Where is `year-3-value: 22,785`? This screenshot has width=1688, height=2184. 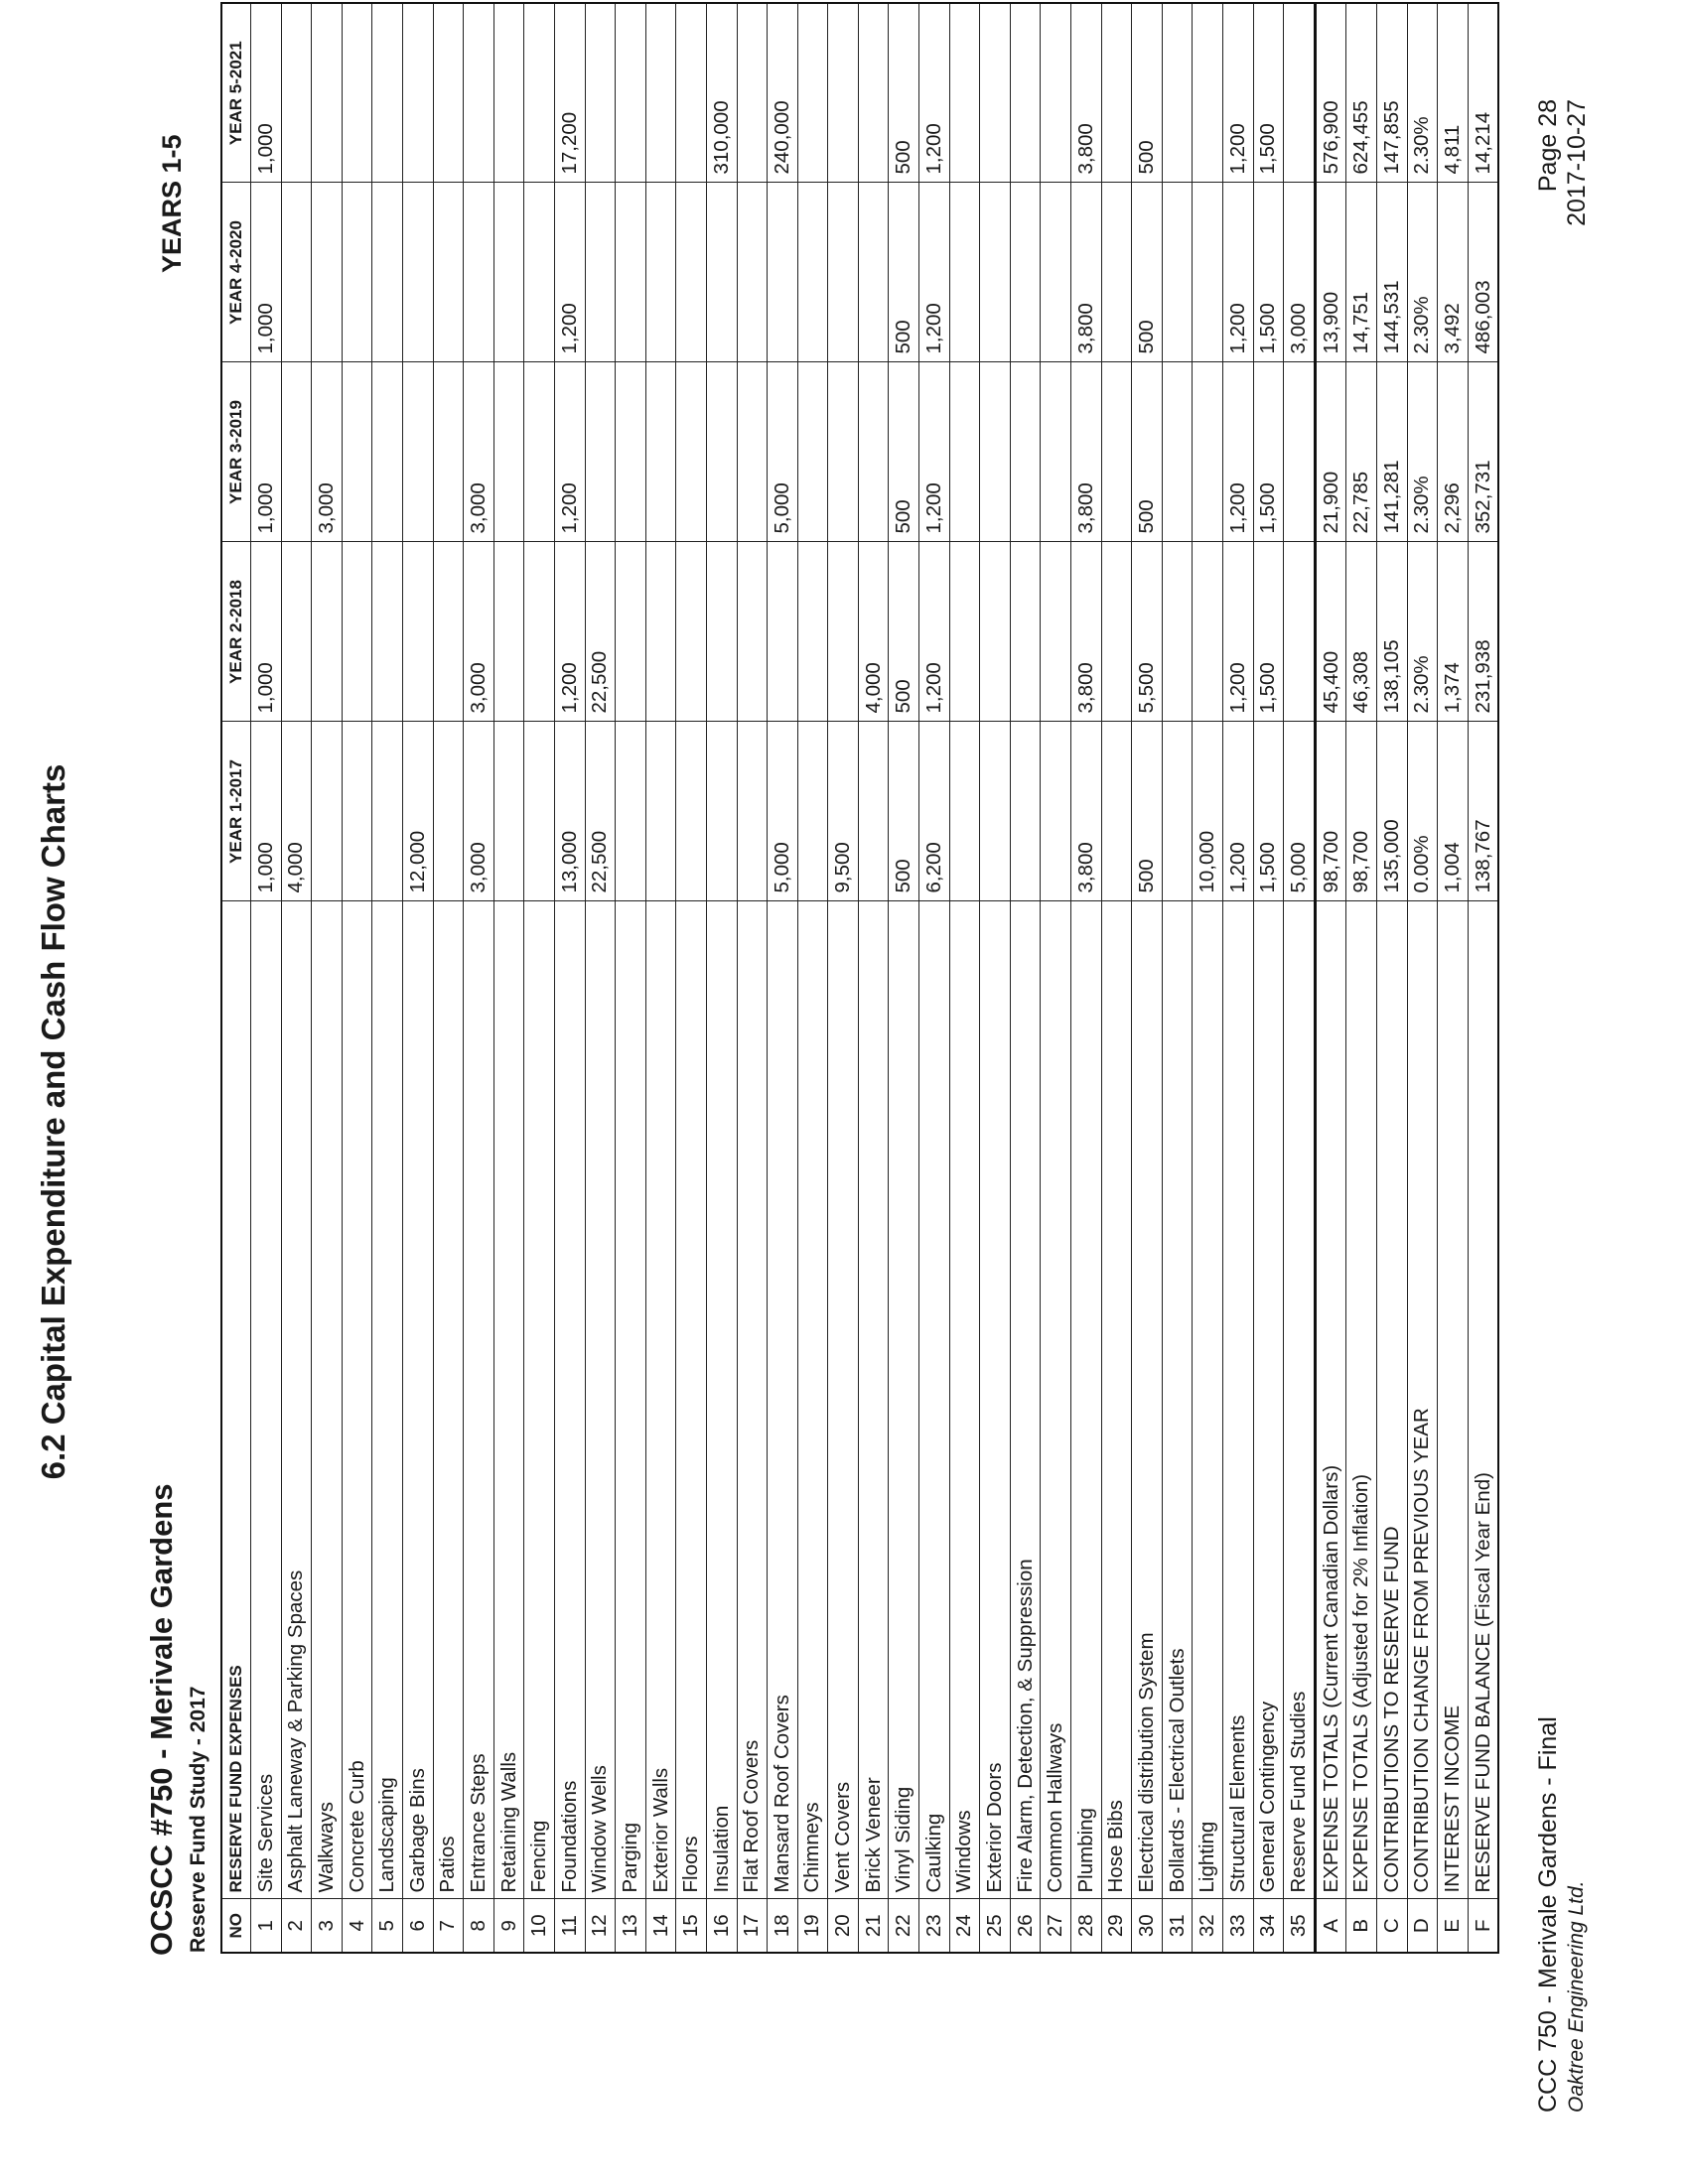
year-3-value: 22,785 is located at coordinates (1361, 452).